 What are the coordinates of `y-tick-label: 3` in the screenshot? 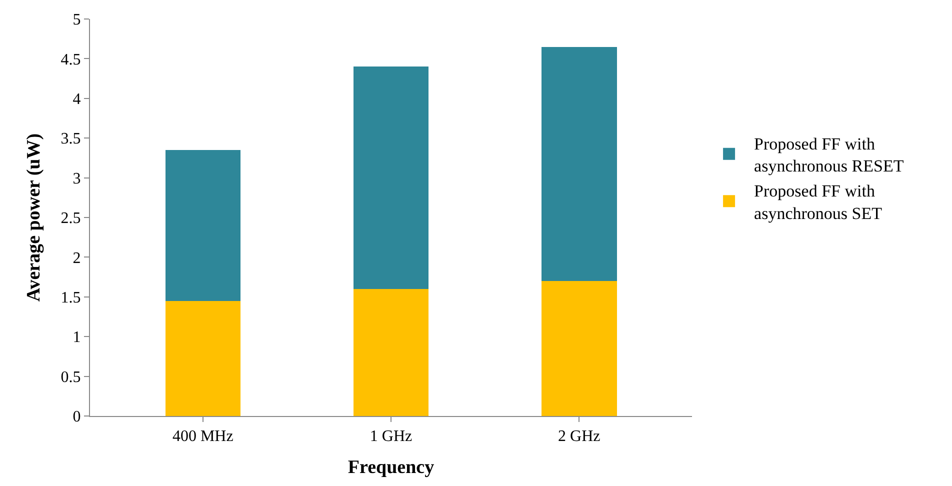 It's located at (76, 179).